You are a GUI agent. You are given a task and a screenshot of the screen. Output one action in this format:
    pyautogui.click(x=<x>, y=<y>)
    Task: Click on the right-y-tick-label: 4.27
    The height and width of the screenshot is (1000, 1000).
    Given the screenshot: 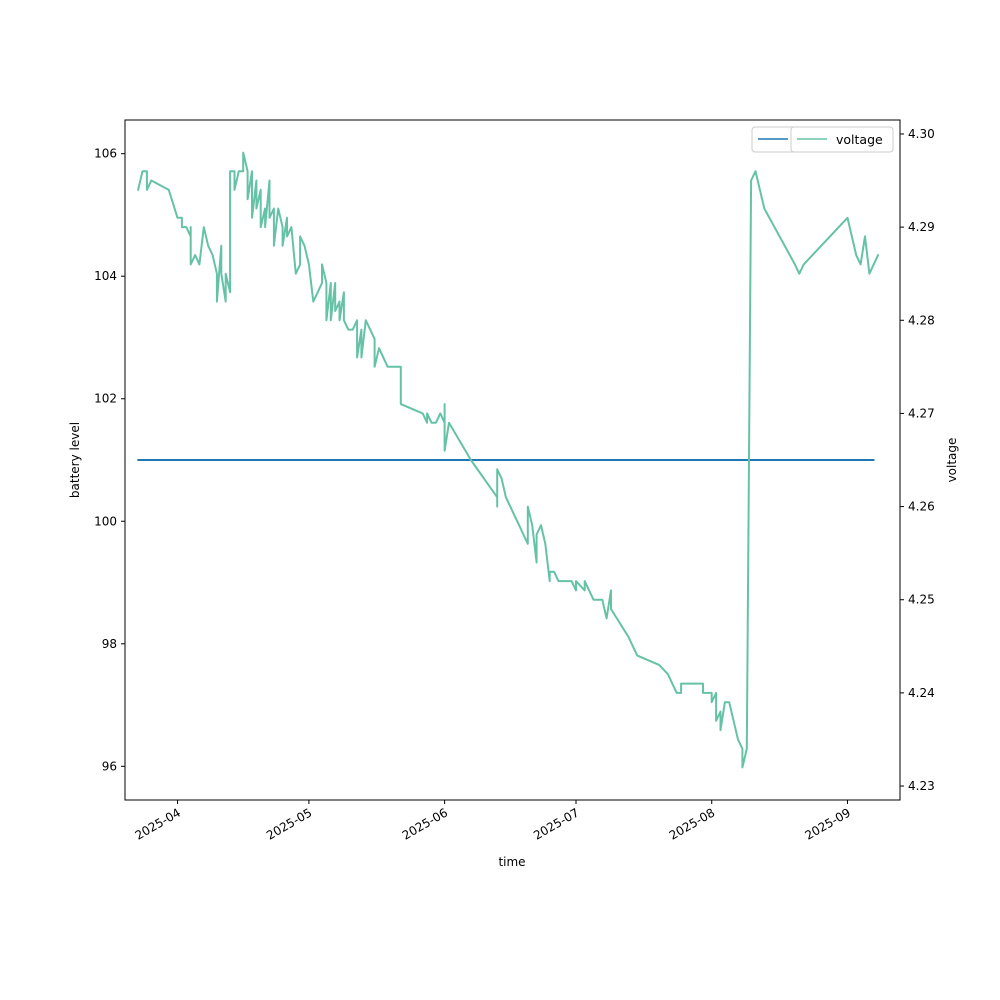 What is the action you would take?
    pyautogui.click(x=921, y=413)
    